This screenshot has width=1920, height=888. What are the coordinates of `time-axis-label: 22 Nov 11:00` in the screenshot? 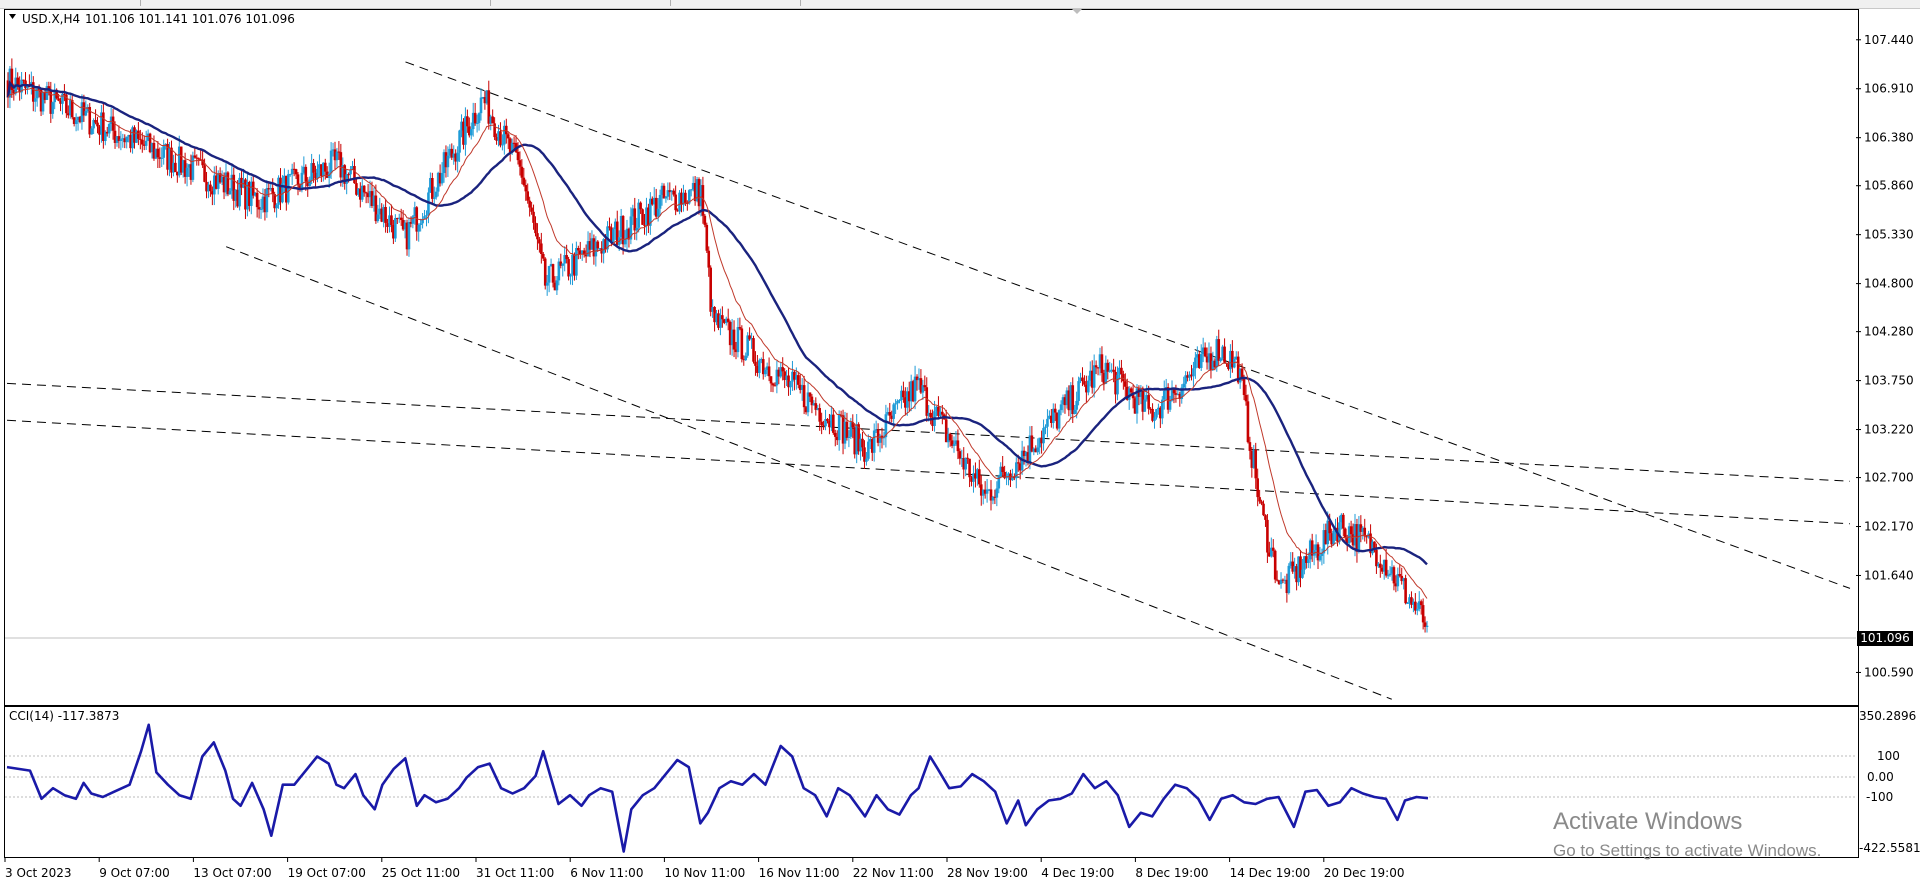 It's located at (893, 873).